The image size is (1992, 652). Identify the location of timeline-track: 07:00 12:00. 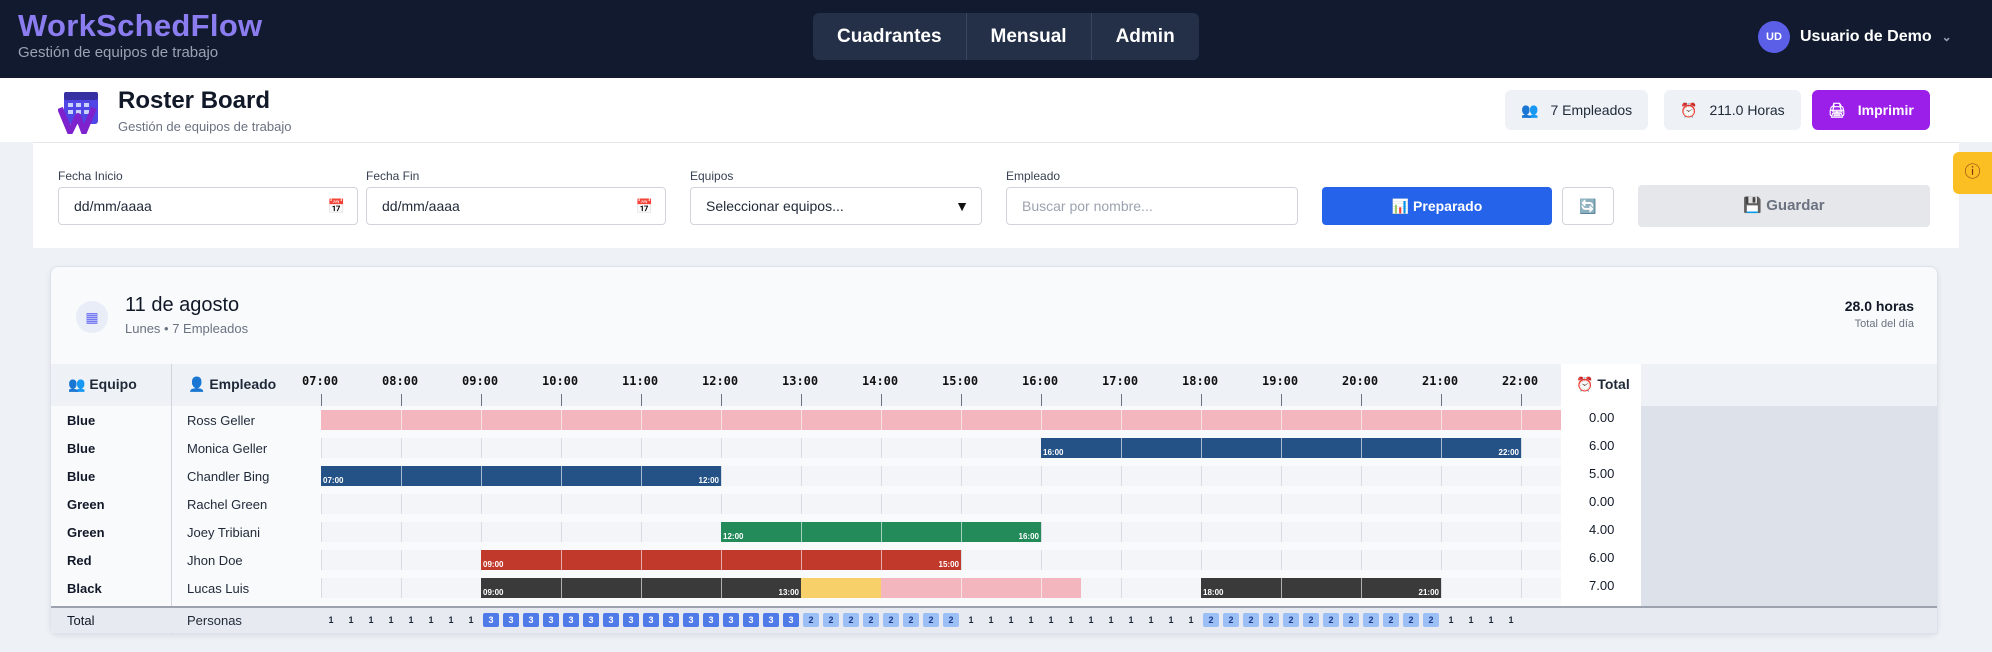
(941, 476).